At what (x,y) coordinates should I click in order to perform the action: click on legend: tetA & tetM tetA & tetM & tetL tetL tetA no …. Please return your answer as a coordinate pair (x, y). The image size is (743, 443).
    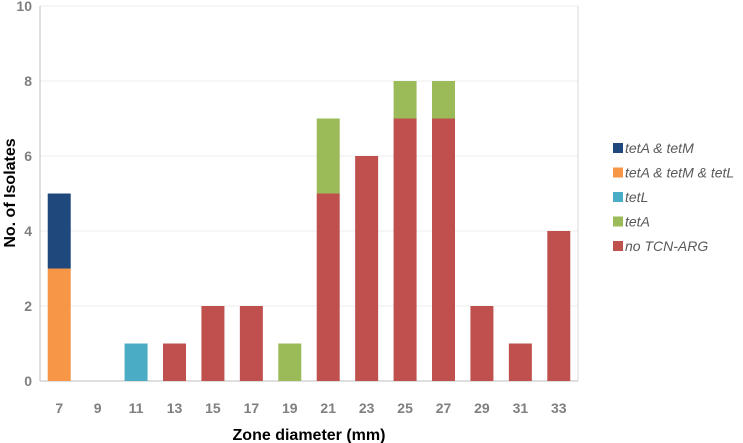
    Looking at the image, I should click on (673, 197).